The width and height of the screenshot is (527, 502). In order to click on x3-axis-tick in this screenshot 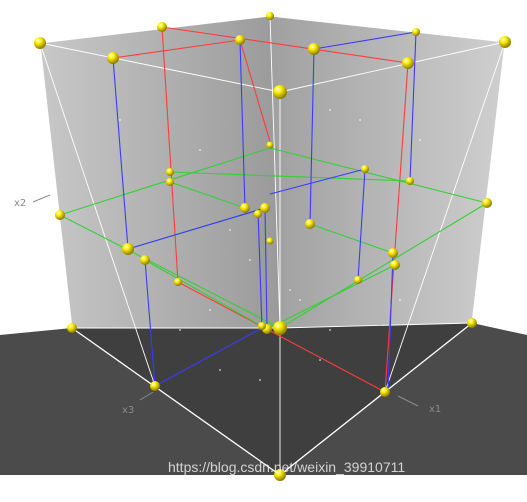, I will do `click(146, 396)`.